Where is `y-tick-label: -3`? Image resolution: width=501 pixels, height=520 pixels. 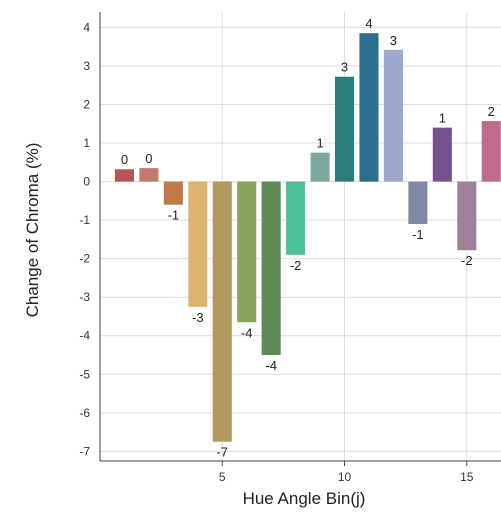 y-tick-label: -3 is located at coordinates (84, 297).